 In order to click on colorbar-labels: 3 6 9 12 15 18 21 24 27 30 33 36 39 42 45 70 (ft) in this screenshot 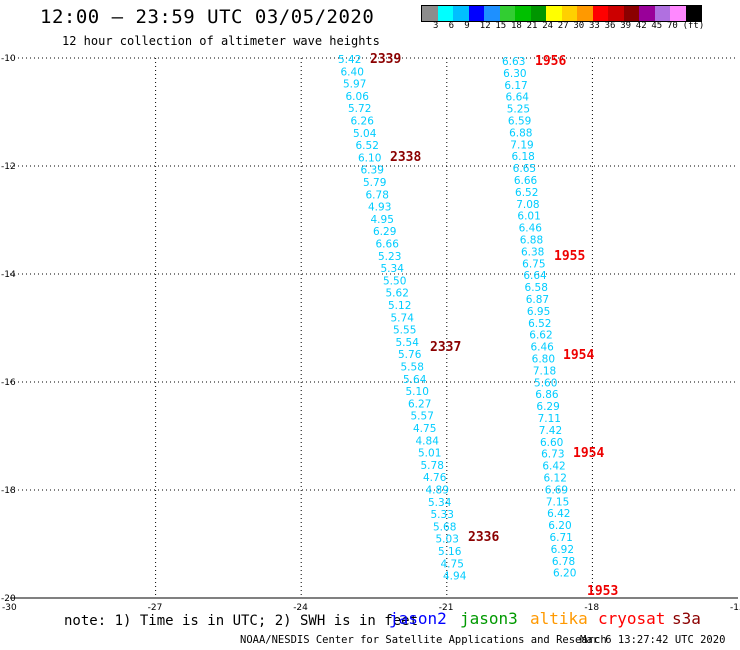, I will do `click(576, 27)`.